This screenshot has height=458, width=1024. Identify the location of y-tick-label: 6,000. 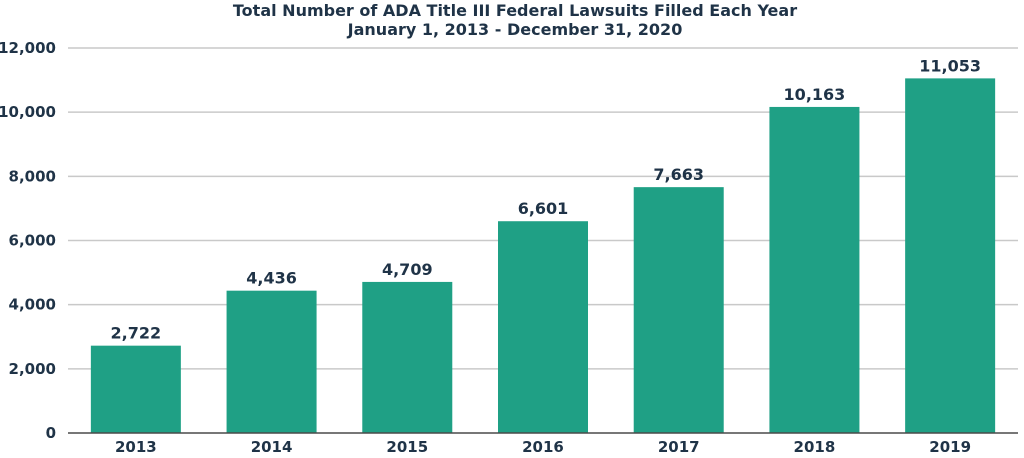
(32, 241).